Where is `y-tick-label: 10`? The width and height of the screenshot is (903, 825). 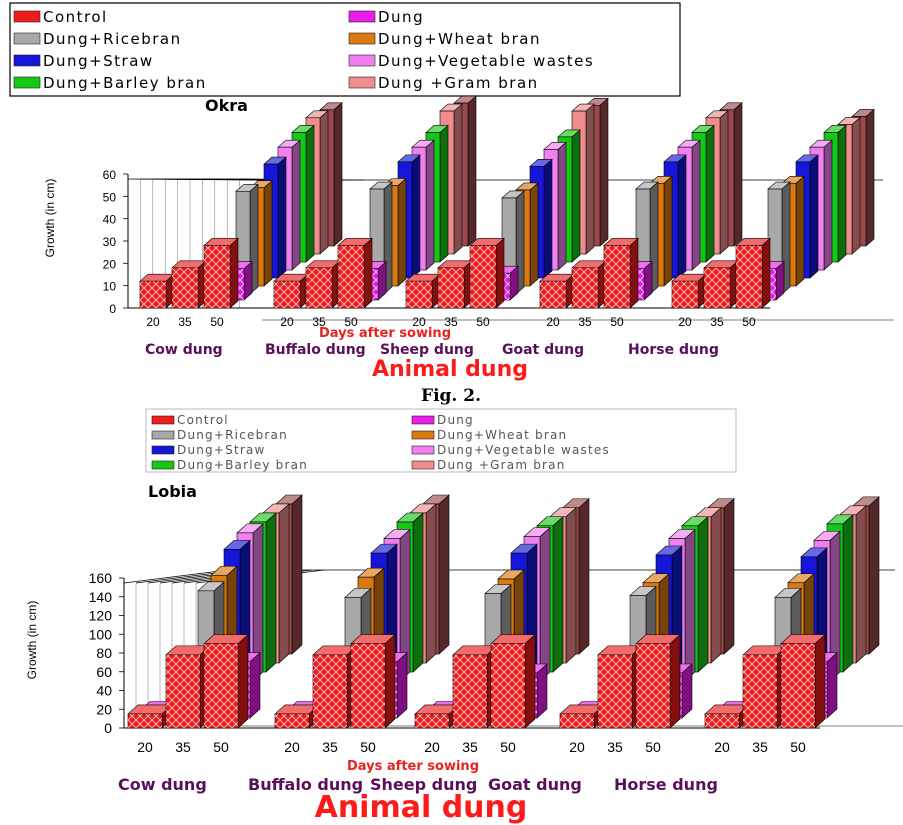 y-tick-label: 10 is located at coordinates (110, 287).